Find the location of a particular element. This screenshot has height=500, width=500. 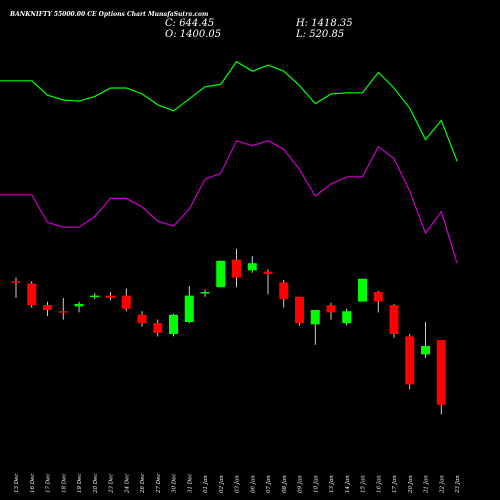

x-tick-label: 01 Jan is located at coordinates (206, 484).